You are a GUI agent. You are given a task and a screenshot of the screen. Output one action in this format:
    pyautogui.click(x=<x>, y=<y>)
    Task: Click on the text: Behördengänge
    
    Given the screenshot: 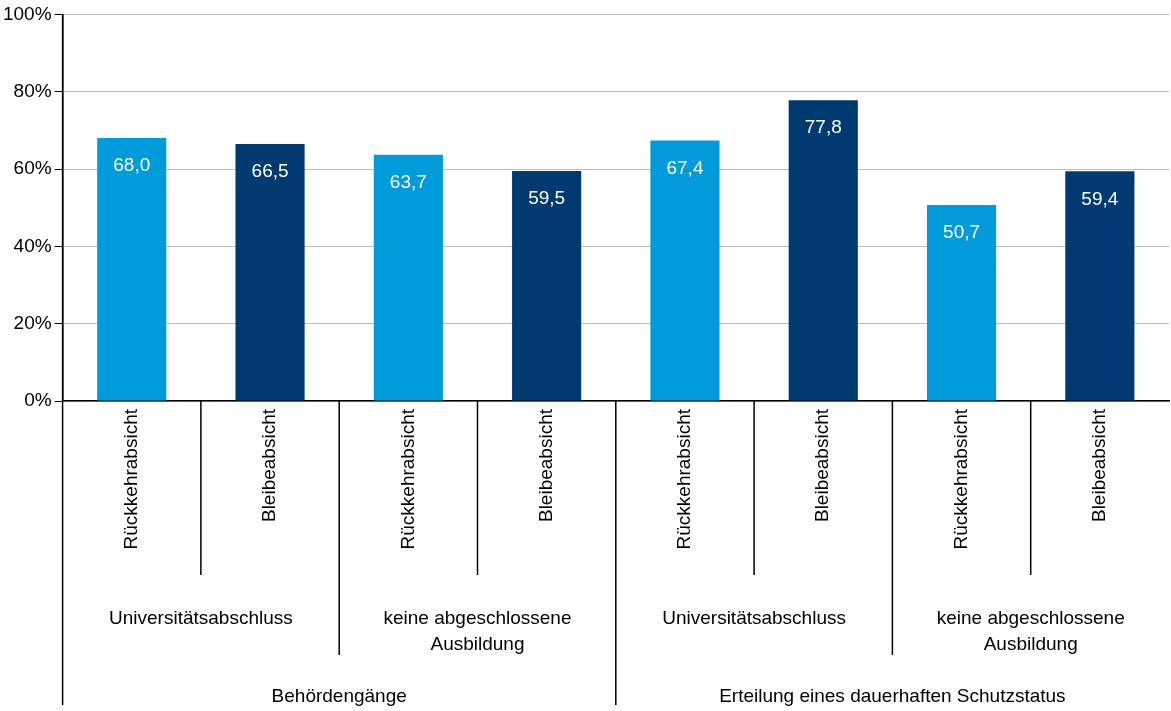 What is the action you would take?
    pyautogui.click(x=339, y=696)
    